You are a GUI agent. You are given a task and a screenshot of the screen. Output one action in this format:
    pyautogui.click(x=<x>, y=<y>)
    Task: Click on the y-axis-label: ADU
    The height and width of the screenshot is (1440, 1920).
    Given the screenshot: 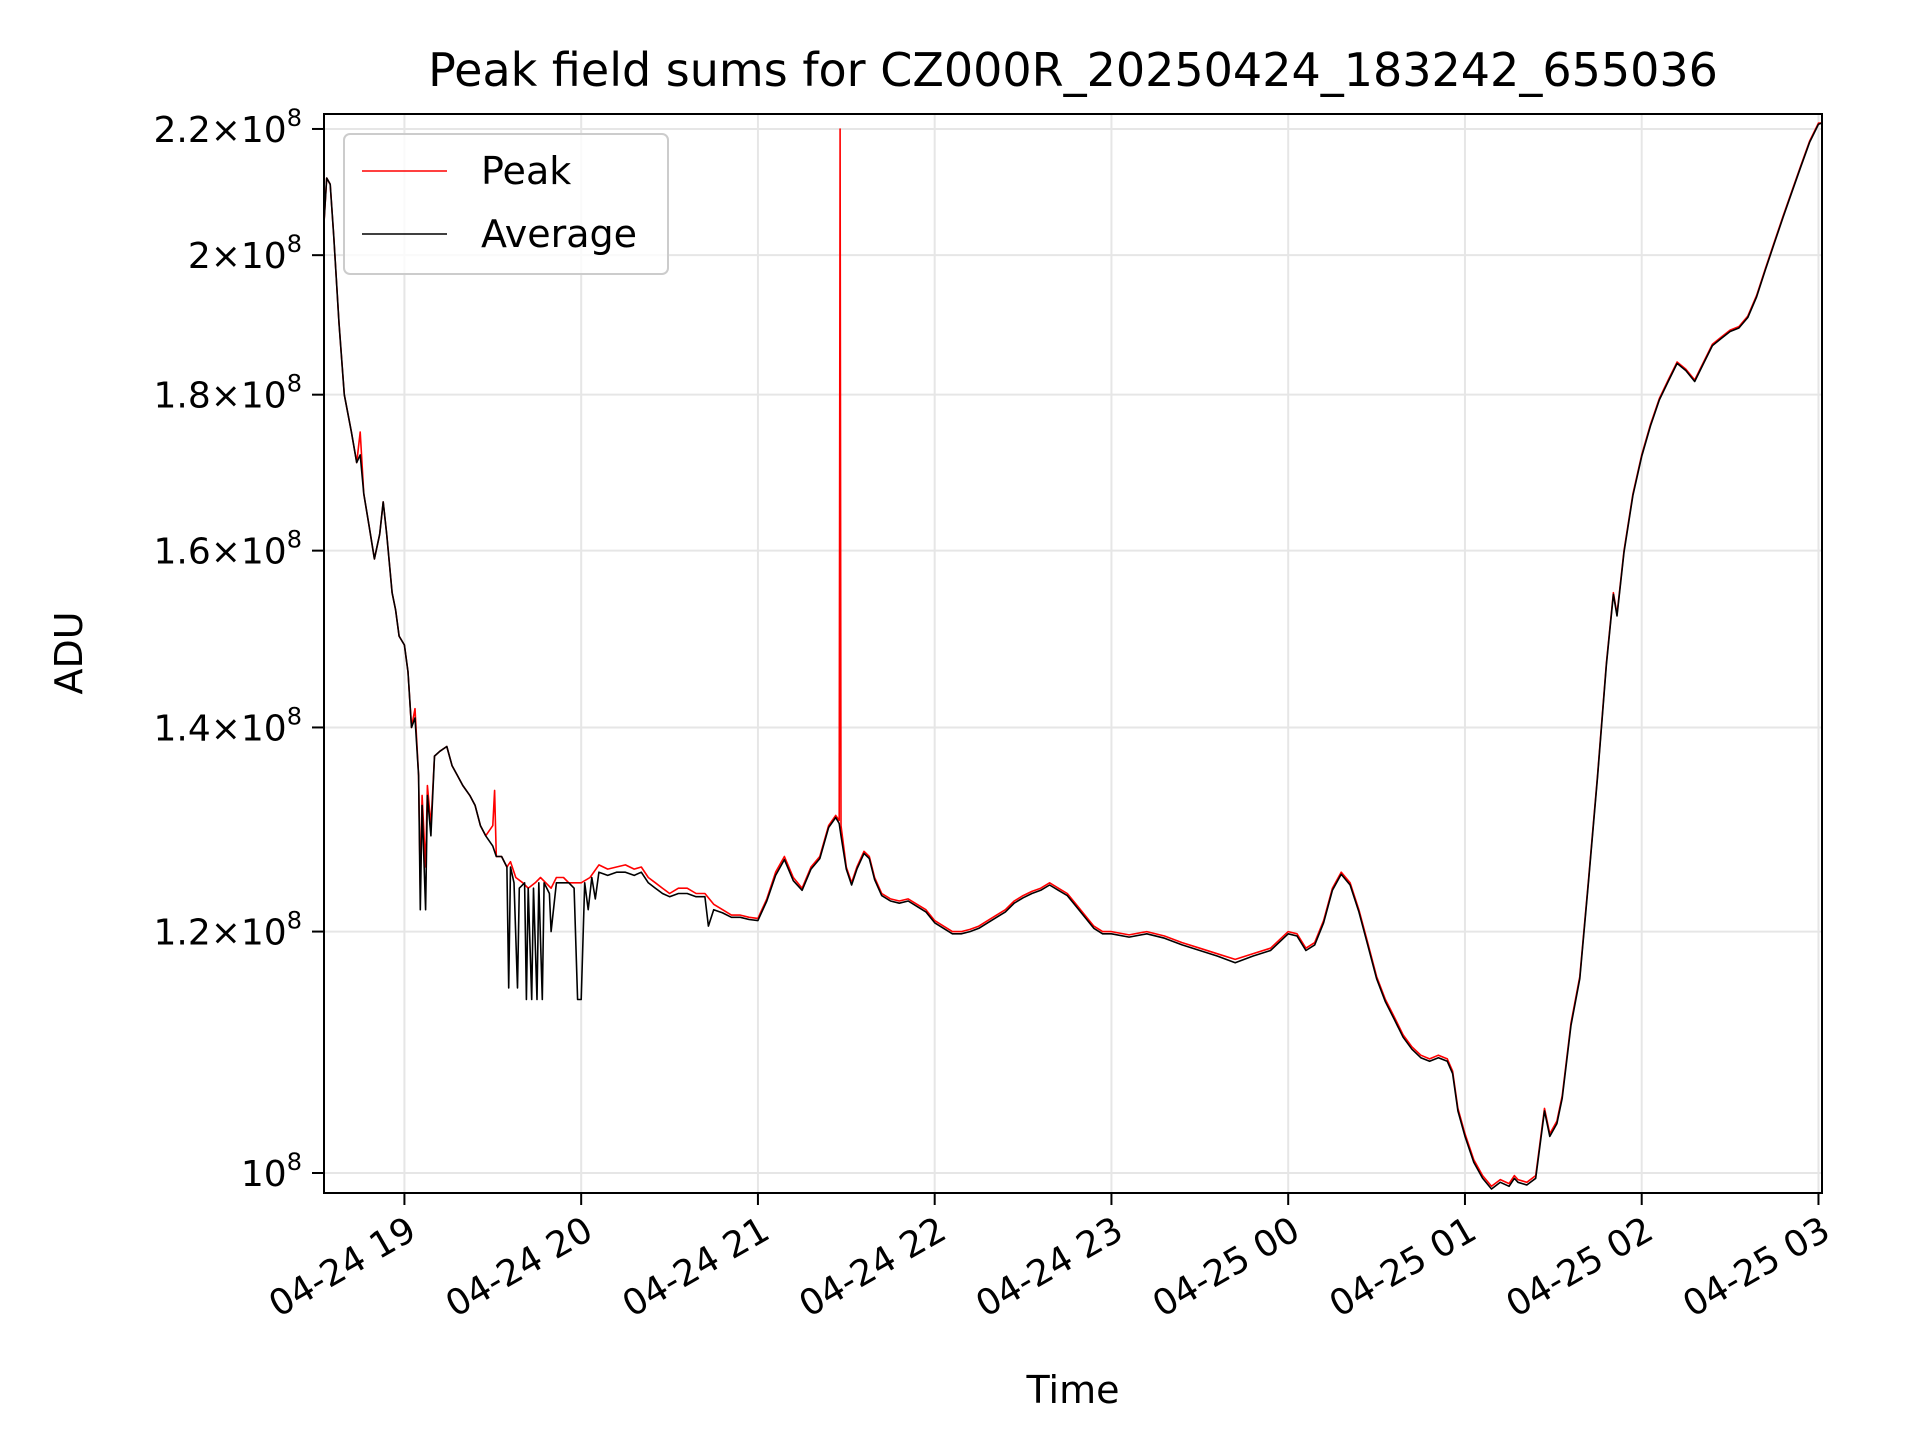 What is the action you would take?
    pyautogui.click(x=69, y=652)
    